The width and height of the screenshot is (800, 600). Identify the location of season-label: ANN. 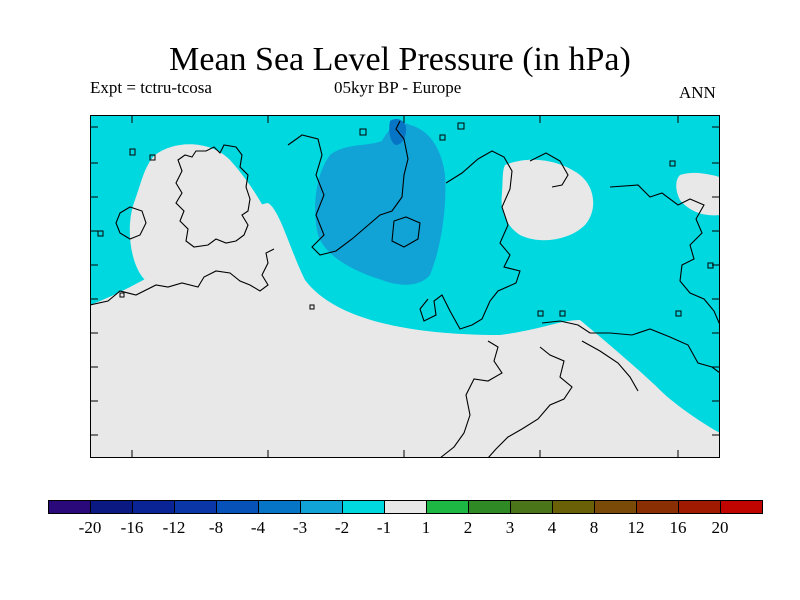
(697, 92).